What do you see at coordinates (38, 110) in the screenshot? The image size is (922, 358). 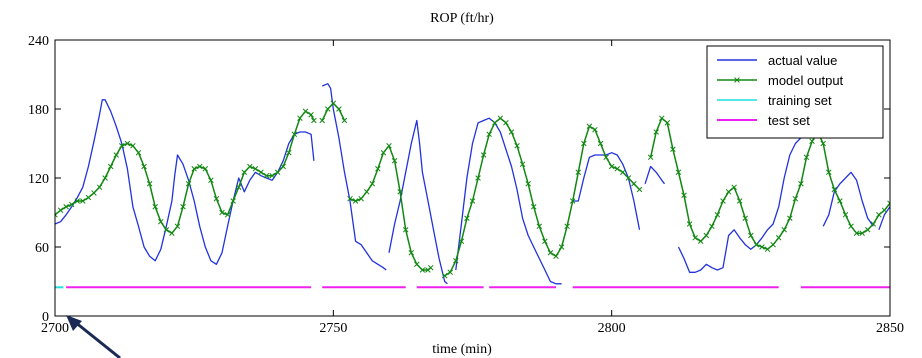 I see `y-tick-label: 180` at bounding box center [38, 110].